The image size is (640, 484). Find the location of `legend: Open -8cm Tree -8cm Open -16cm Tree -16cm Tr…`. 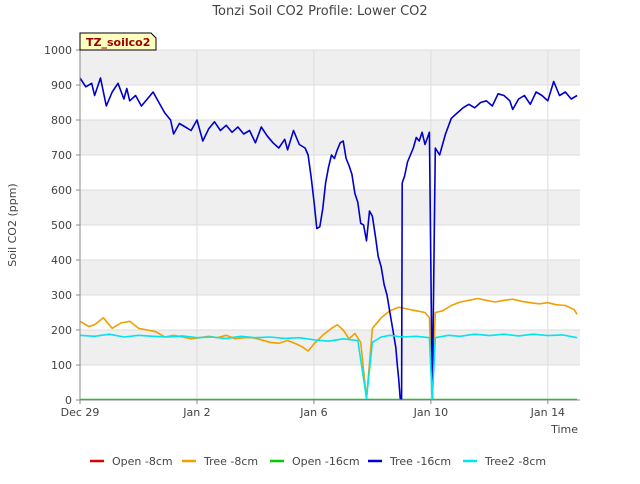

legend: Open -8cm Tree -8cm Open -16cm Tree -16cm Tr… is located at coordinates (318, 461).